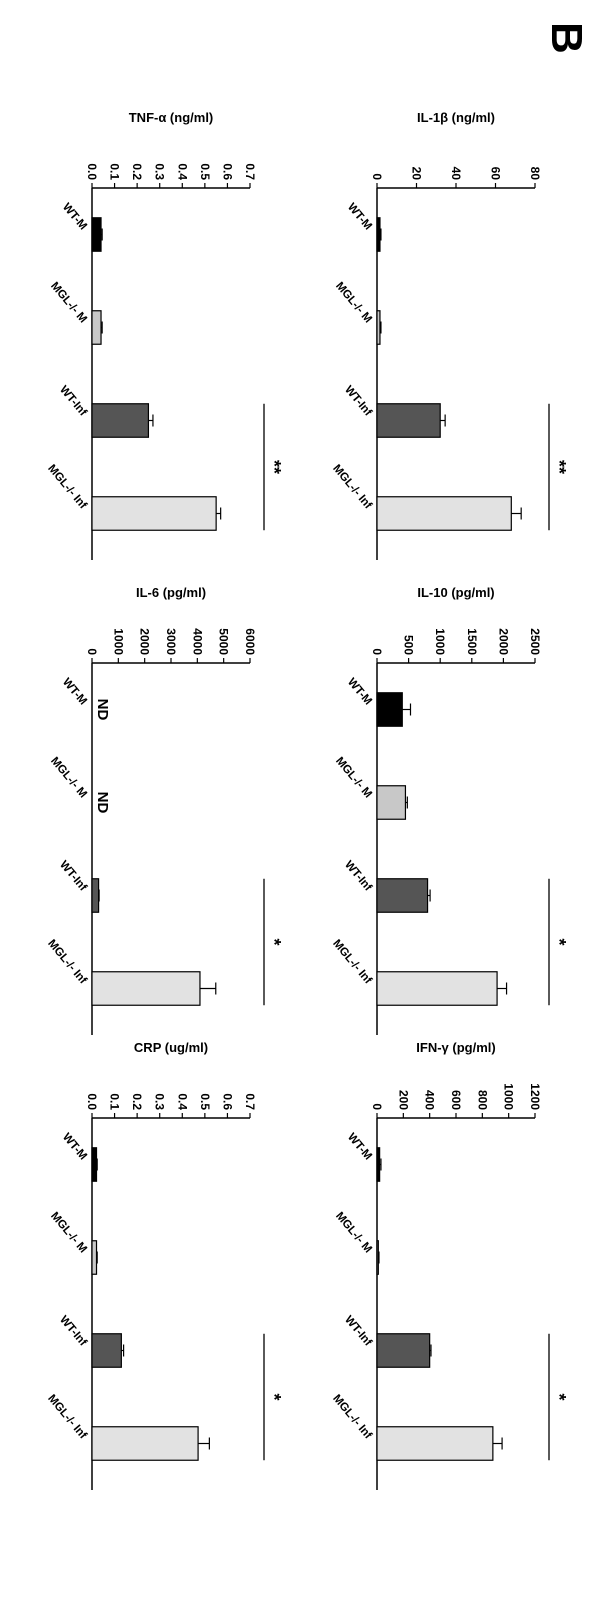 Image resolution: width=597 pixels, height=1616 pixels. What do you see at coordinates (456, 174) in the screenshot?
I see `y-tick-label: 40` at bounding box center [456, 174].